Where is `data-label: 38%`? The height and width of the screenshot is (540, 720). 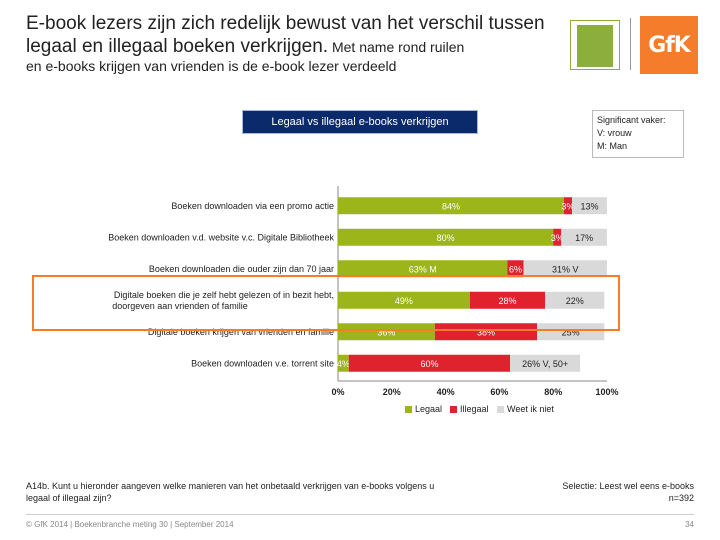 data-label: 38% is located at coordinates (486, 332).